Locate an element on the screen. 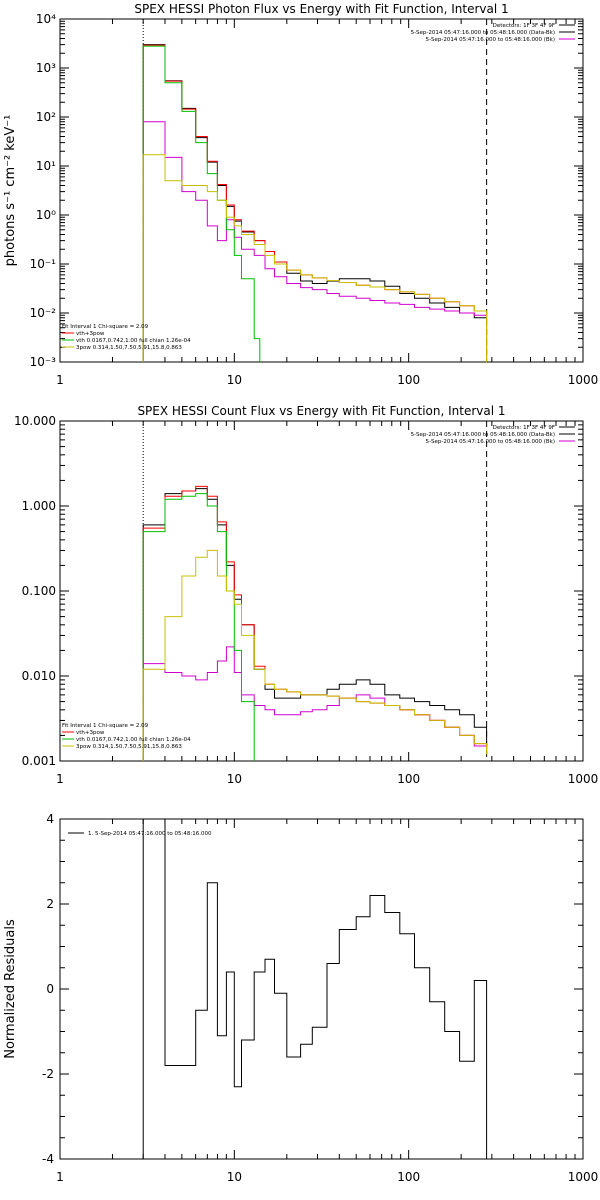  y-tick-label: 4 is located at coordinates (50, 819).